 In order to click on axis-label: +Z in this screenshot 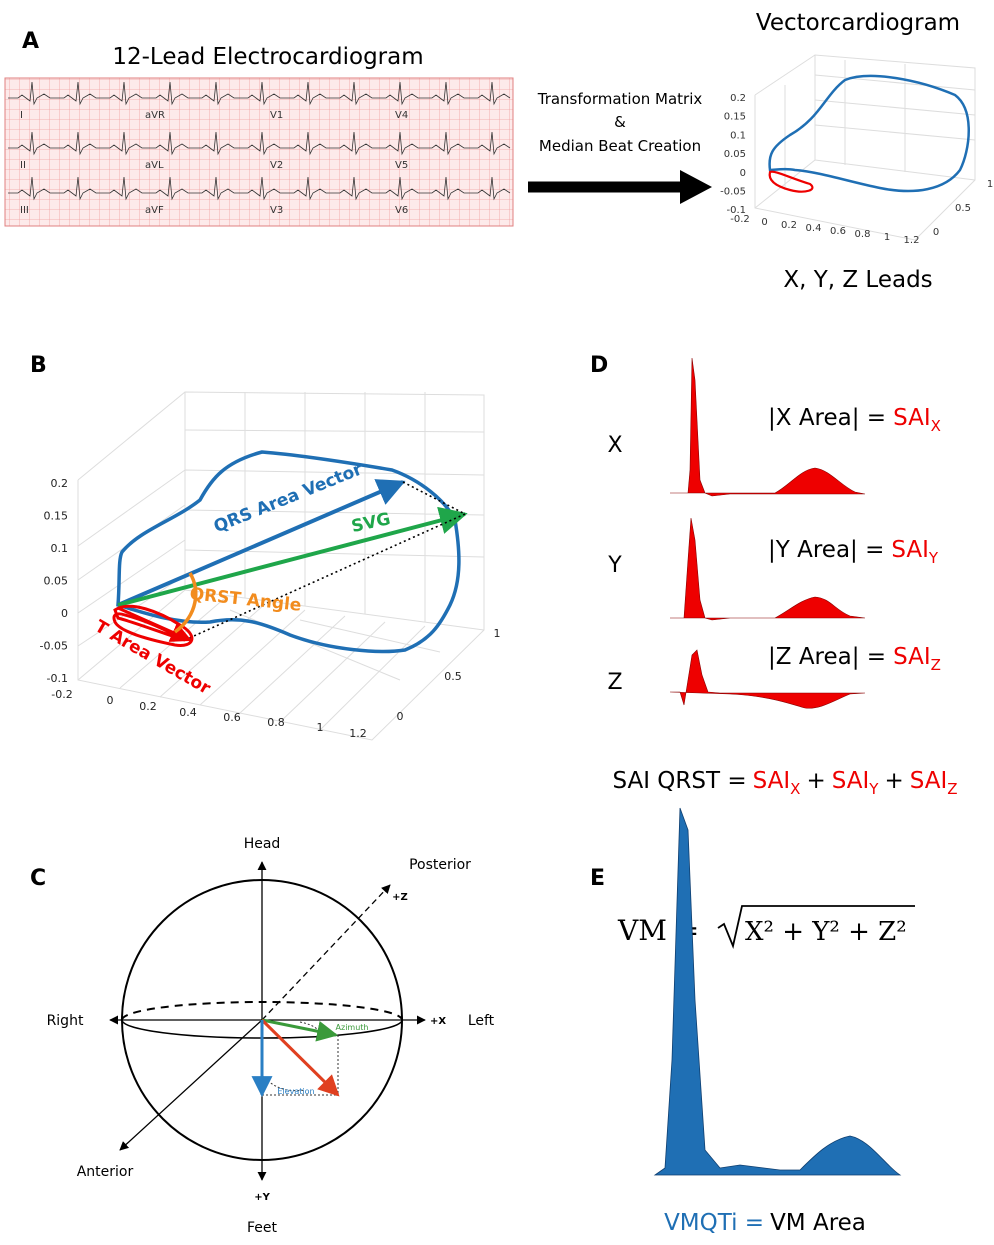, I will do `click(400, 897)`.